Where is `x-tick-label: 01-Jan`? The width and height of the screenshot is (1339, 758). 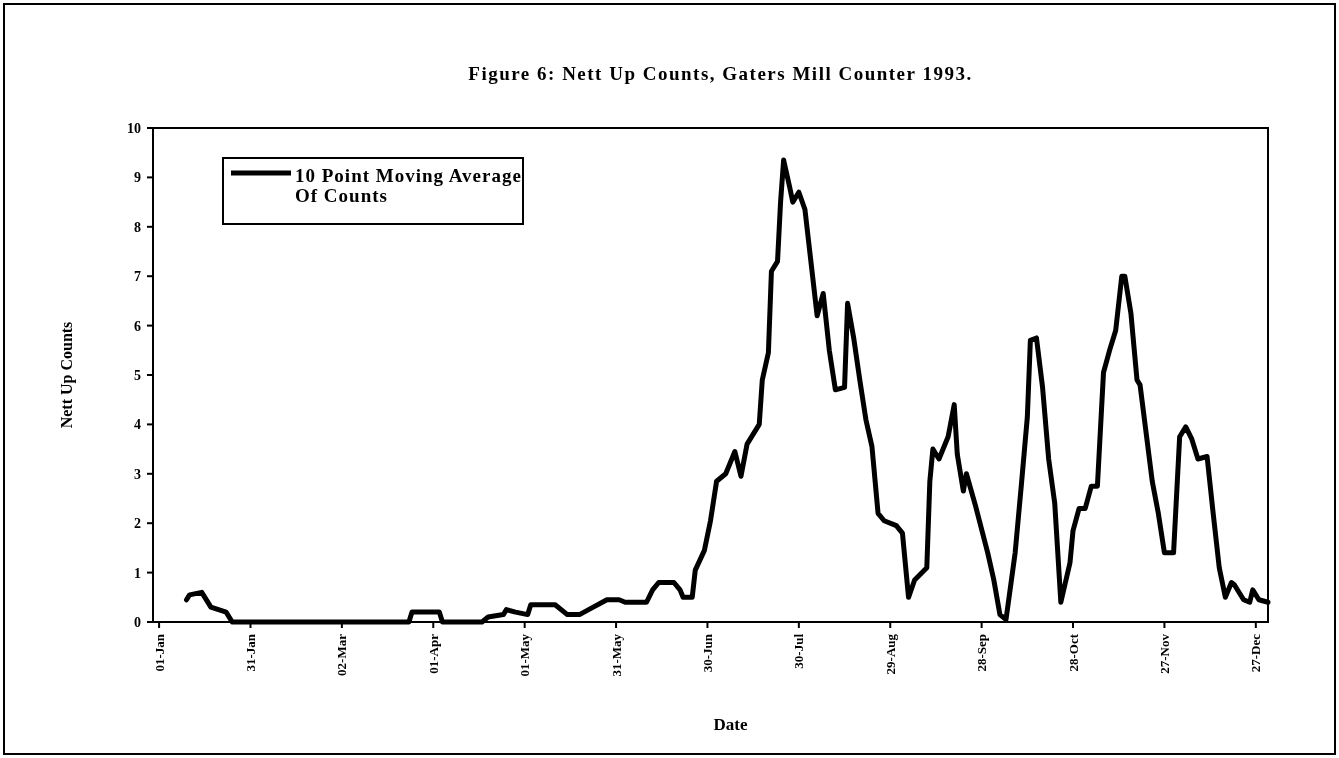
x-tick-label: 01-Jan is located at coordinates (159, 652).